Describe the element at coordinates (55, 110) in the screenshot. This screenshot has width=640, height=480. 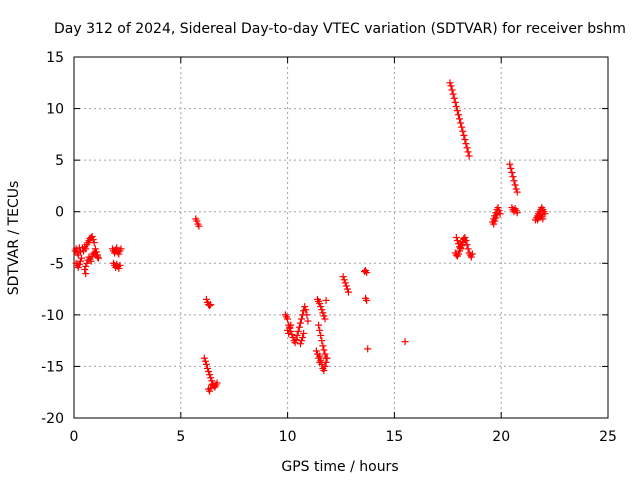
I see `y-tick-label: 10` at that location.